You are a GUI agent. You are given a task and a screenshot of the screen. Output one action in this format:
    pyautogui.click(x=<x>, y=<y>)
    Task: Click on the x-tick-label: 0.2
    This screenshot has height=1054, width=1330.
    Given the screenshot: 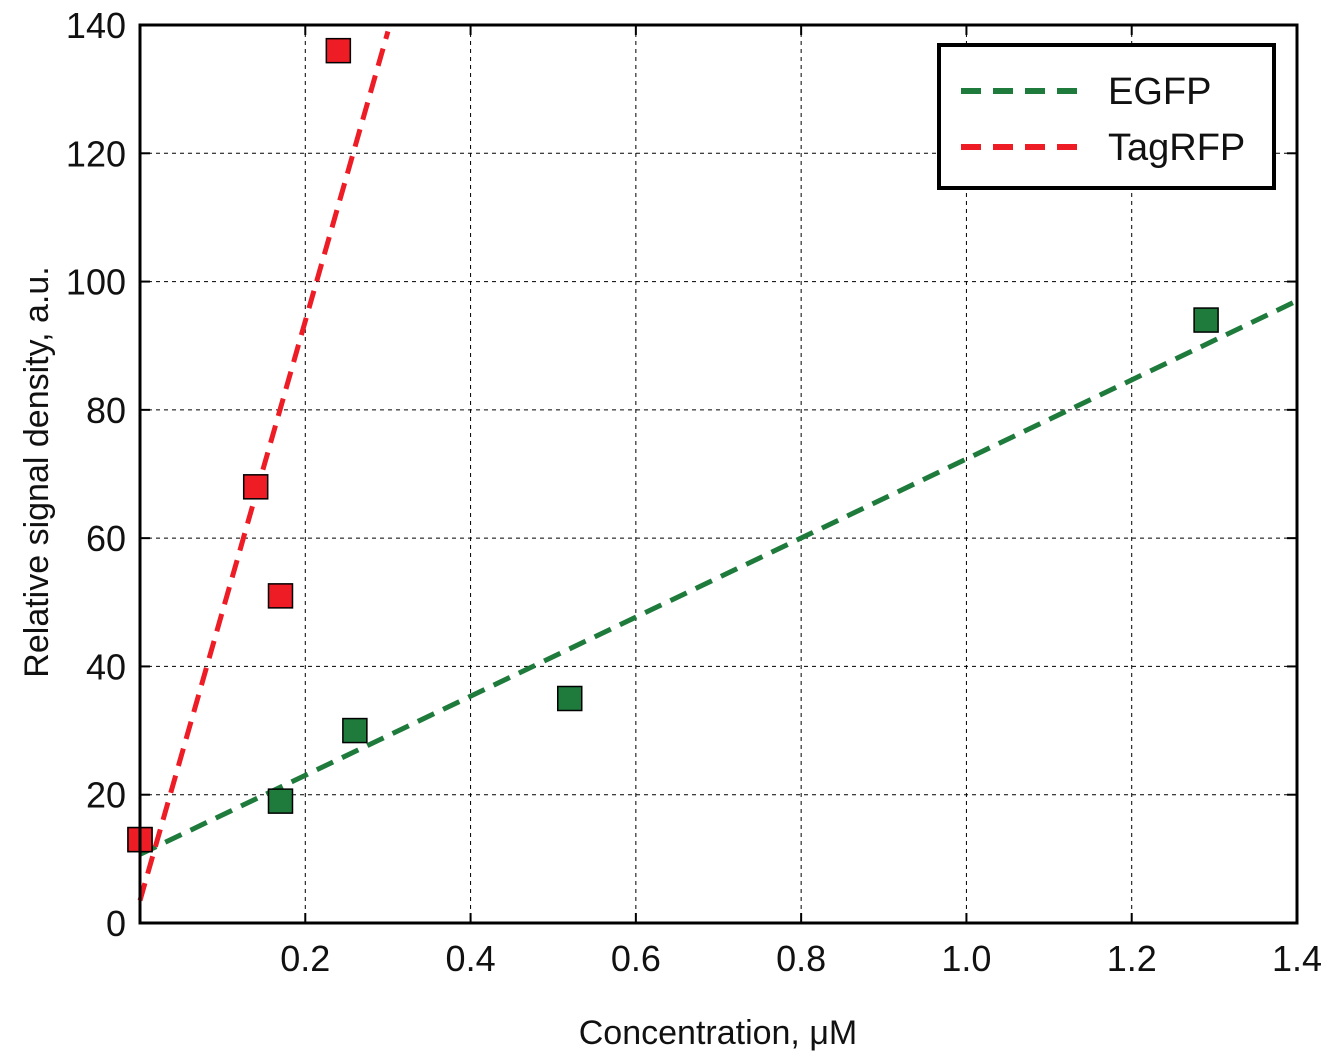 What is the action you would take?
    pyautogui.click(x=305, y=958)
    